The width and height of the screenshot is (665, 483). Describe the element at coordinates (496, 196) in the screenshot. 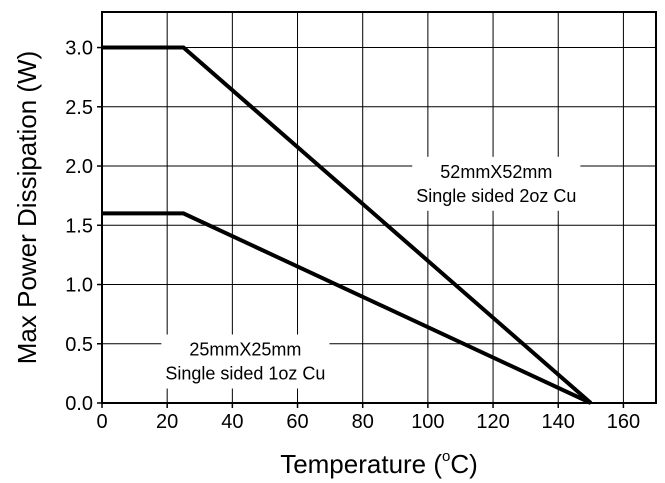

I see `annotation-text-line: Single sided 2oz Cu` at that location.